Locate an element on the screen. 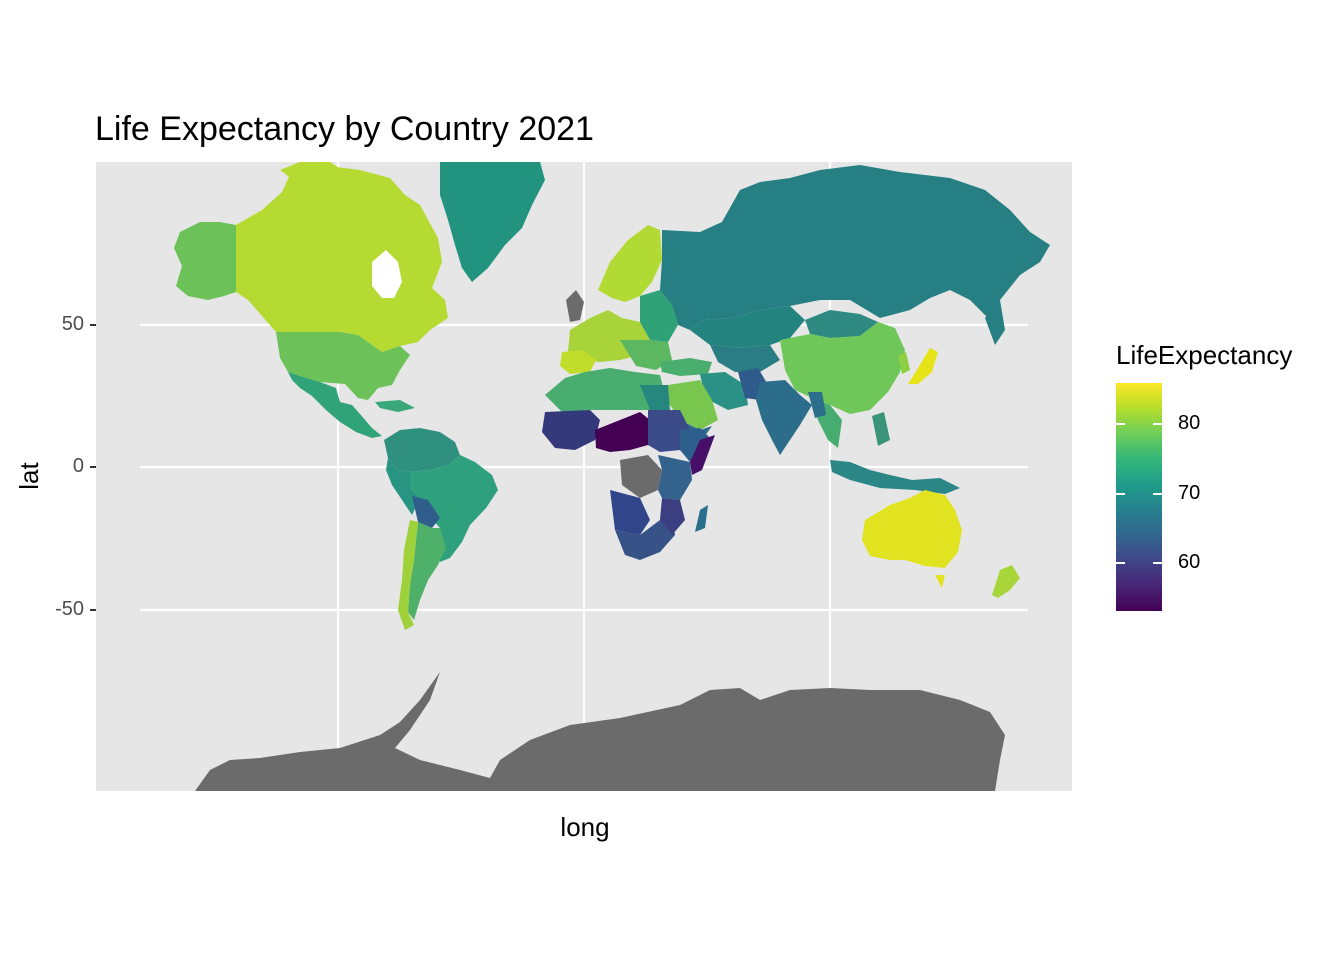 The height and width of the screenshot is (960, 1344). region-greenland is located at coordinates (492, 222).